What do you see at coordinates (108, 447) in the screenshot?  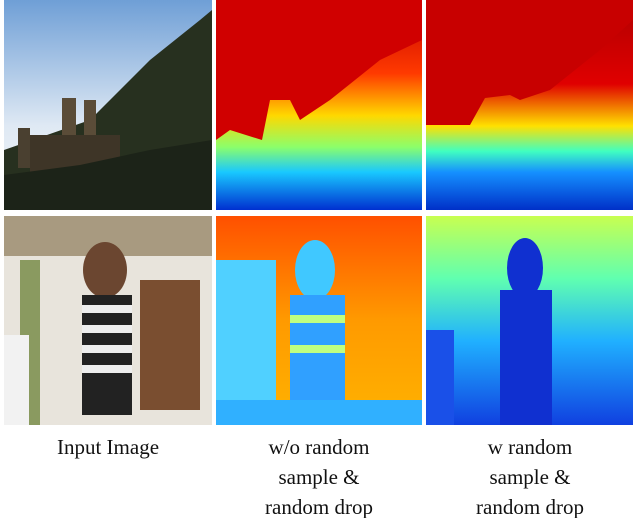 I see `caption-line: Input Image` at bounding box center [108, 447].